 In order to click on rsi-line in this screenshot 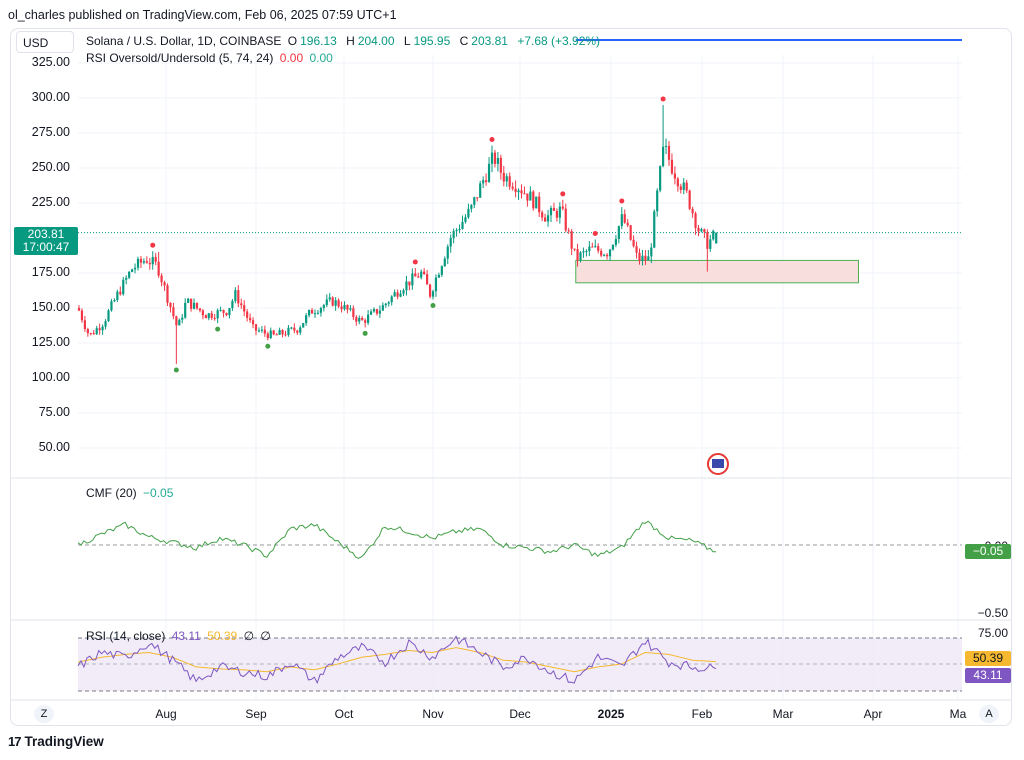, I will do `click(397, 659)`.